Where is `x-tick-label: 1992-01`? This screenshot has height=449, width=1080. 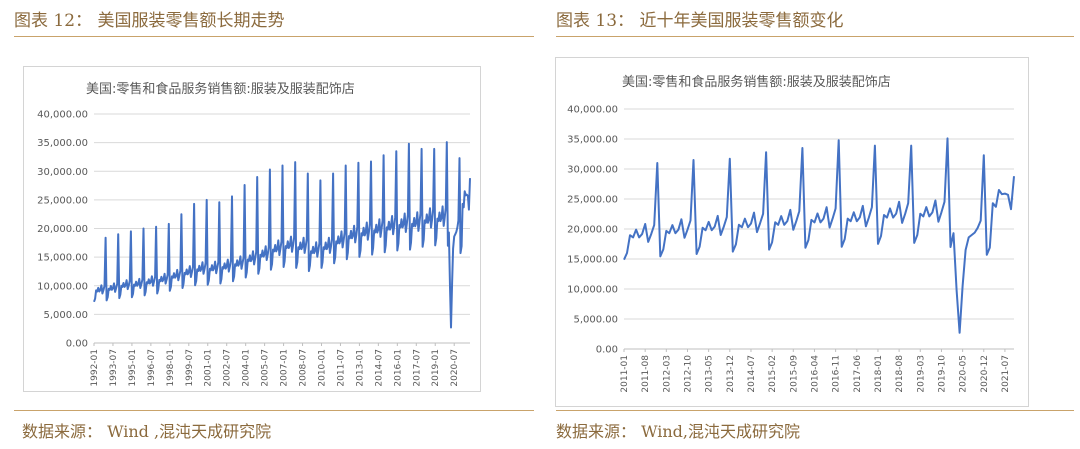
x-tick-label: 1992-01 is located at coordinates (95, 368).